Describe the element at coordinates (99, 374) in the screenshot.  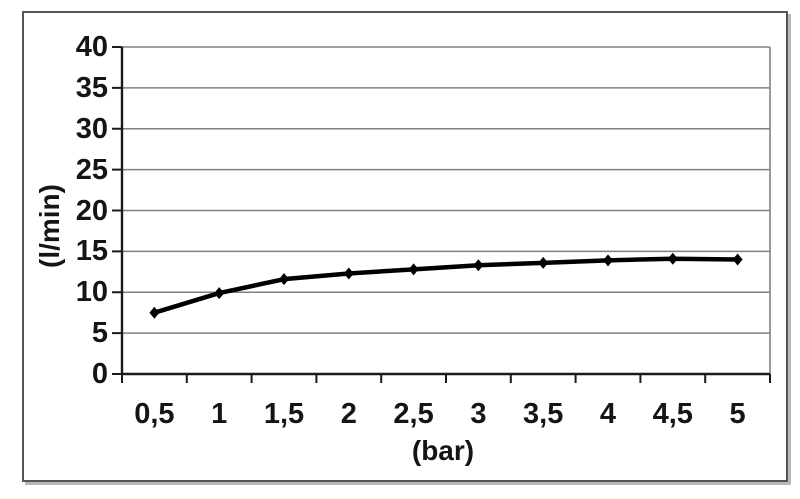
I see `y-tick-label: 0` at that location.